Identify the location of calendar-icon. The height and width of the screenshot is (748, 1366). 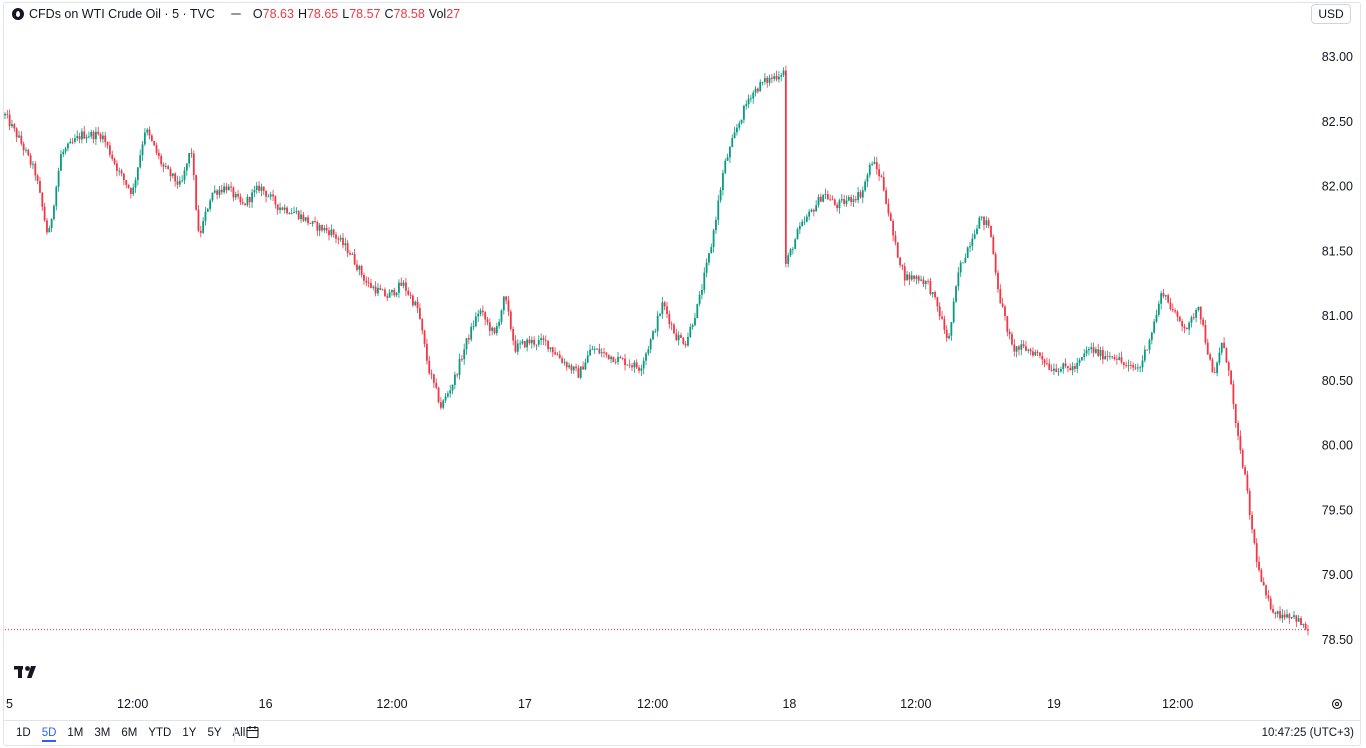
(253, 732).